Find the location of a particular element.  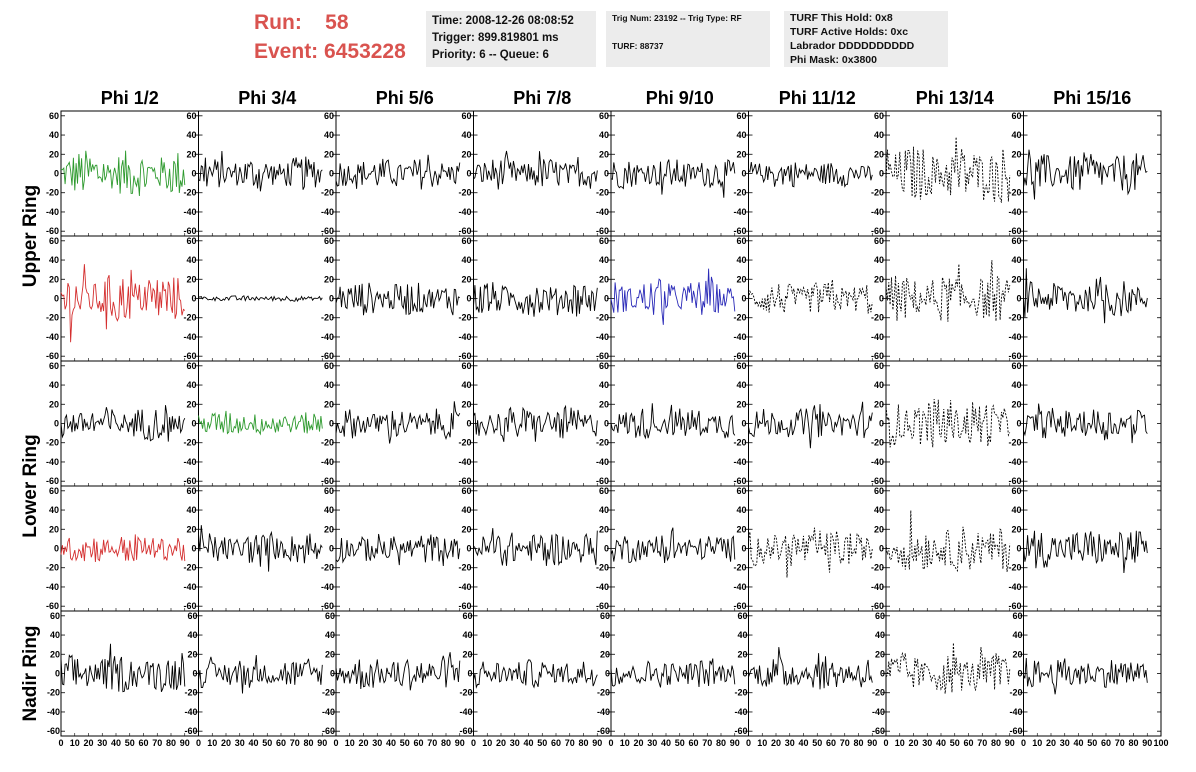

column-header: Phi 1/2 is located at coordinates (130, 98).